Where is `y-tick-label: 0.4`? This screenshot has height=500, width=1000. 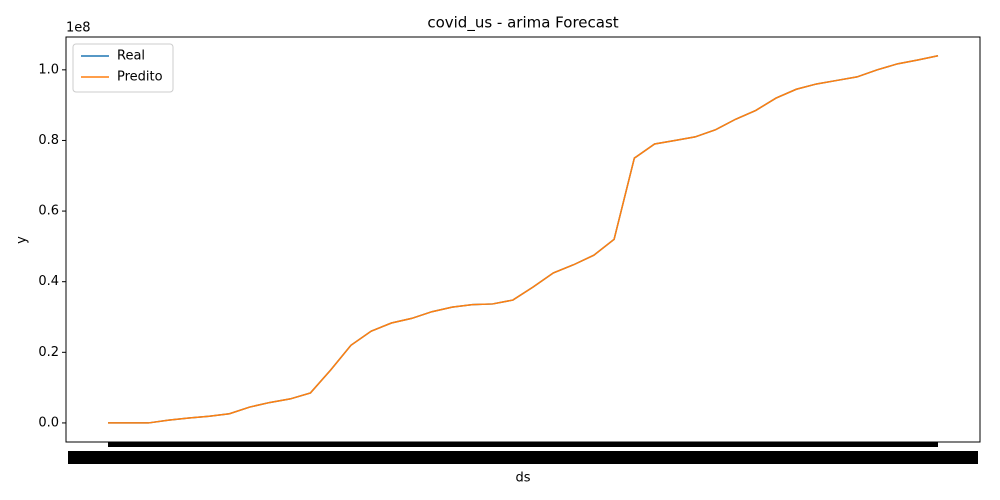
y-tick-label: 0.4 is located at coordinates (48, 281).